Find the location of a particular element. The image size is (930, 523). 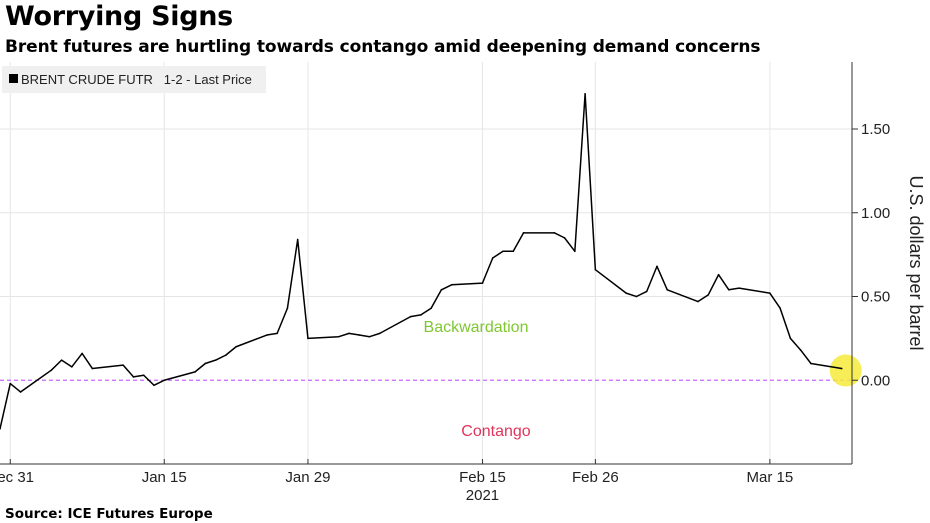

contango-label: Contango is located at coordinates (495, 431).